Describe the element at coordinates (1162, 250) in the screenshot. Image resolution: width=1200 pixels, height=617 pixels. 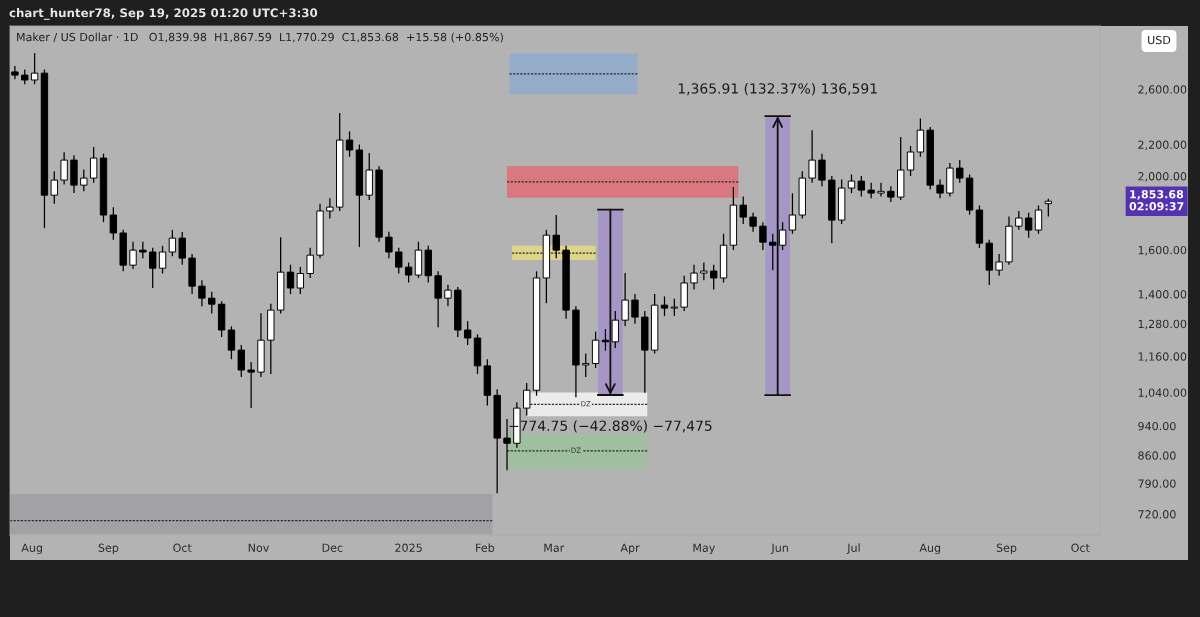
I see `y-tick-label: 1,600.00` at that location.